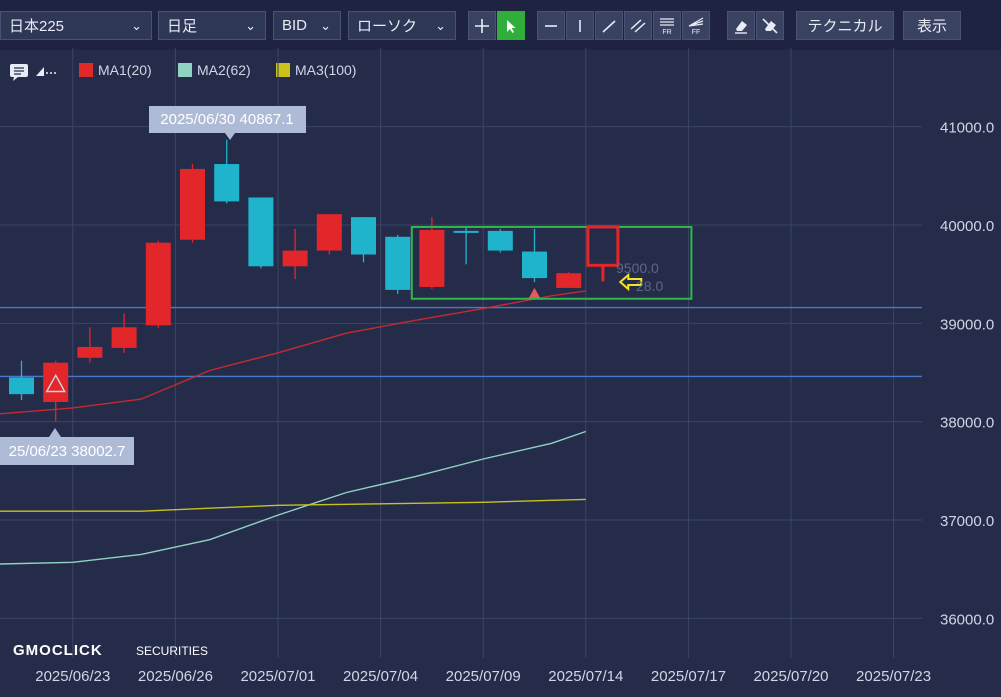 The image size is (1001, 697). What do you see at coordinates (226, 119) in the screenshot?
I see `high-label: 2025/06/30 40867.1` at bounding box center [226, 119].